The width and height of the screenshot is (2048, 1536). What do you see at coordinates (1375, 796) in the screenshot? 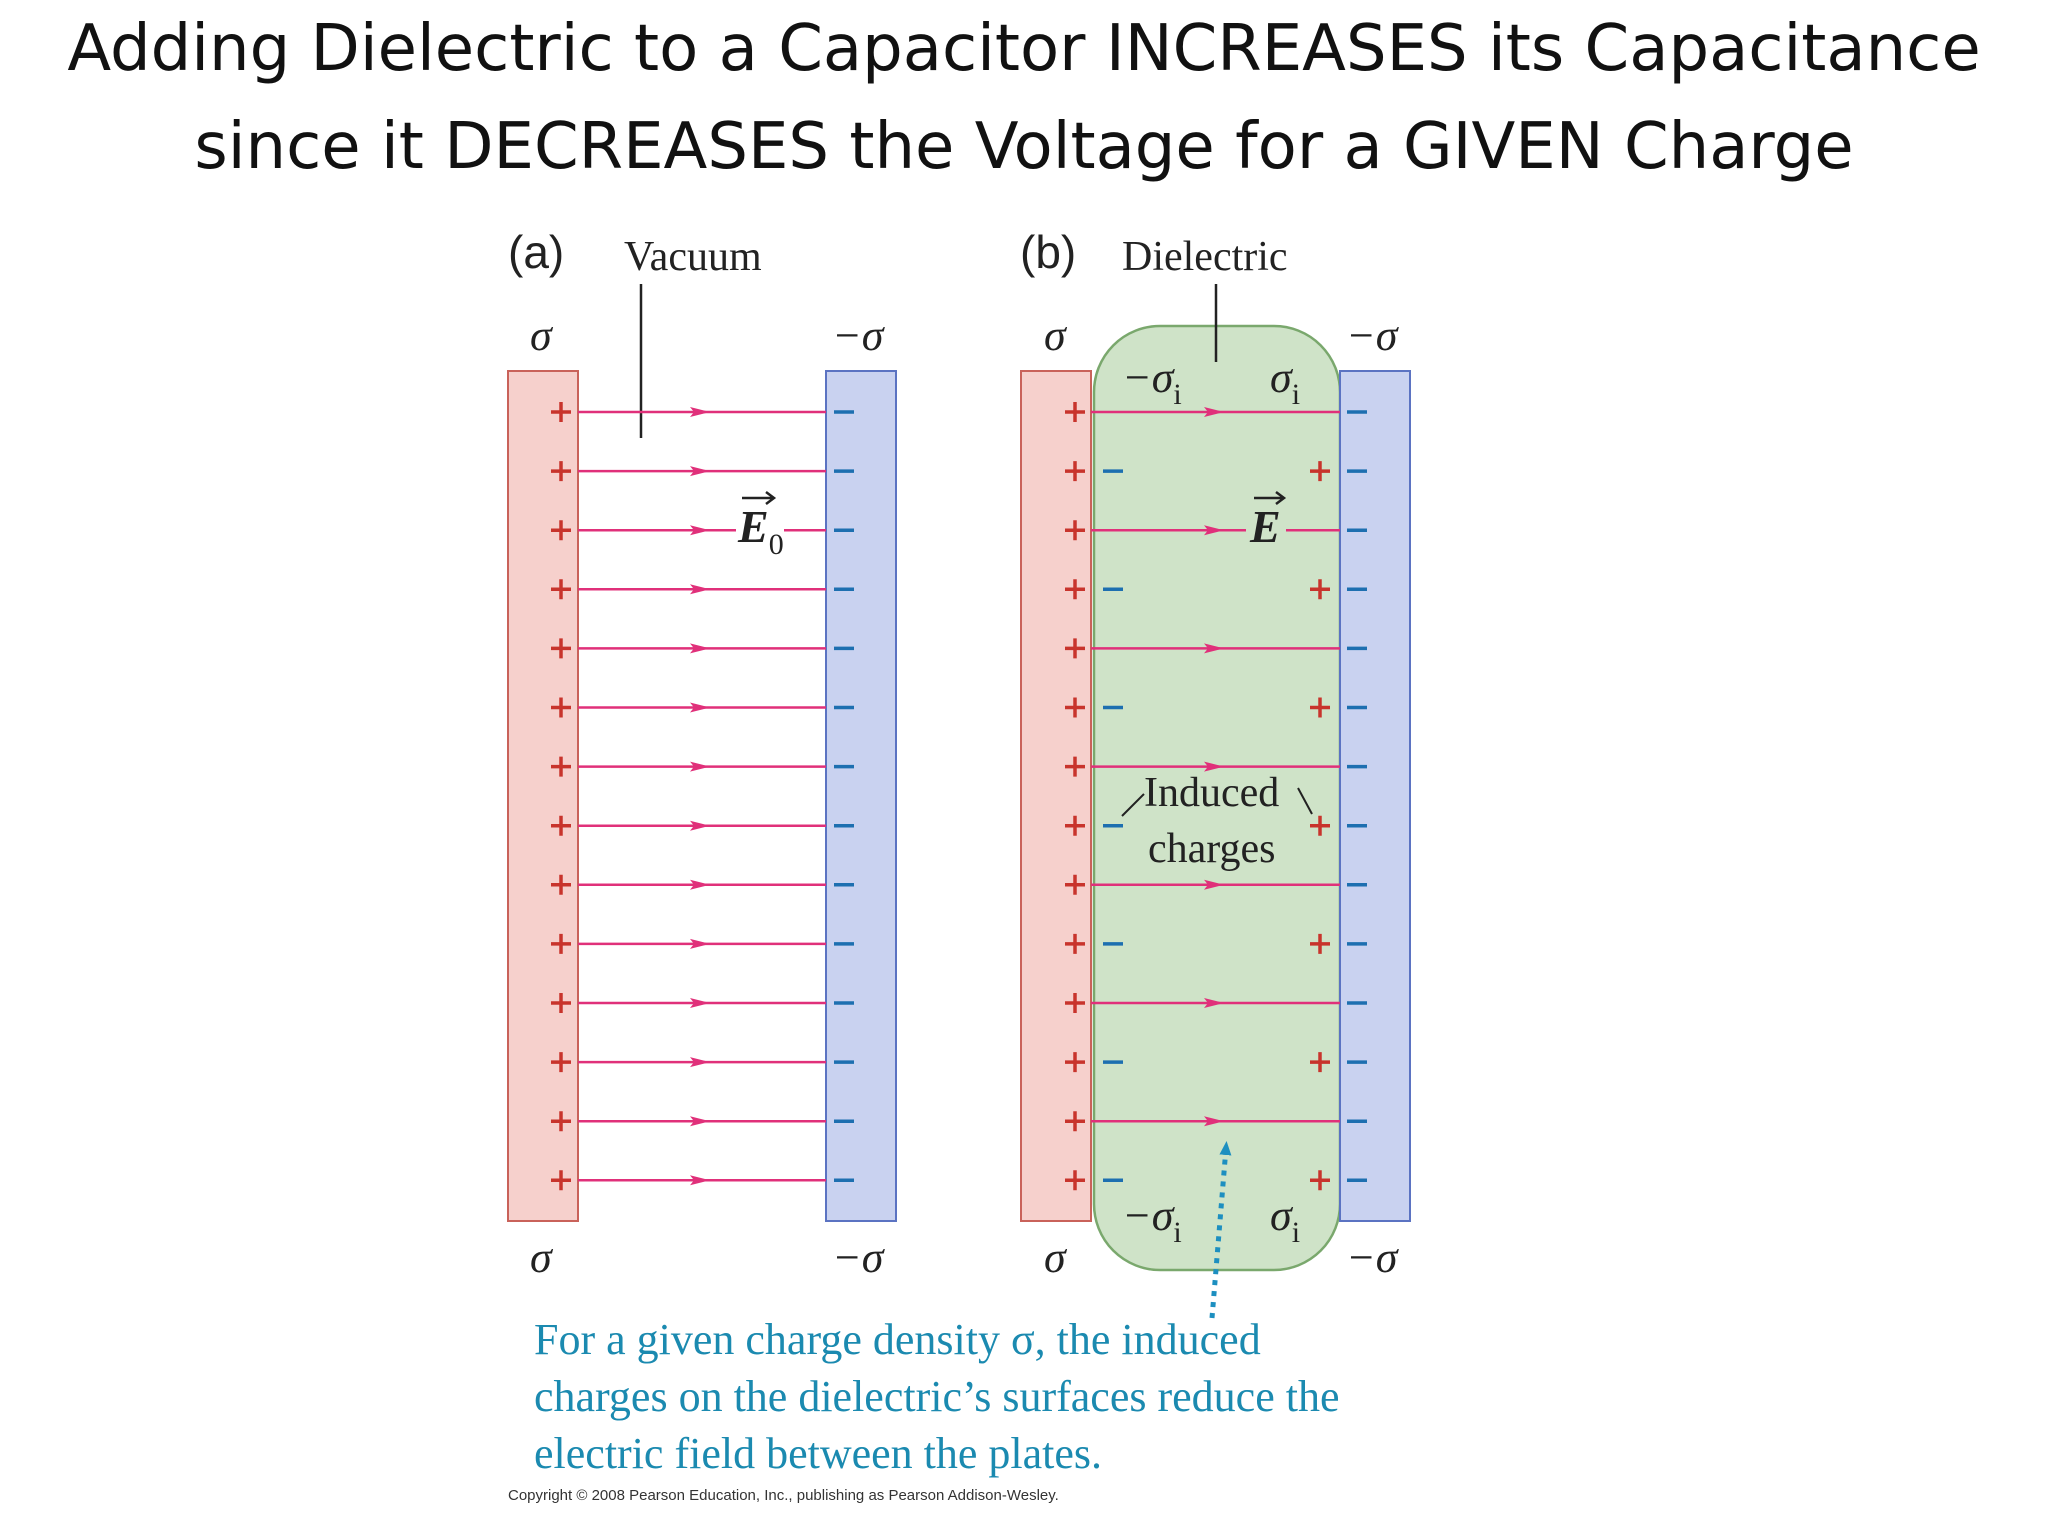
I see `panel-b-negative-plate` at bounding box center [1375, 796].